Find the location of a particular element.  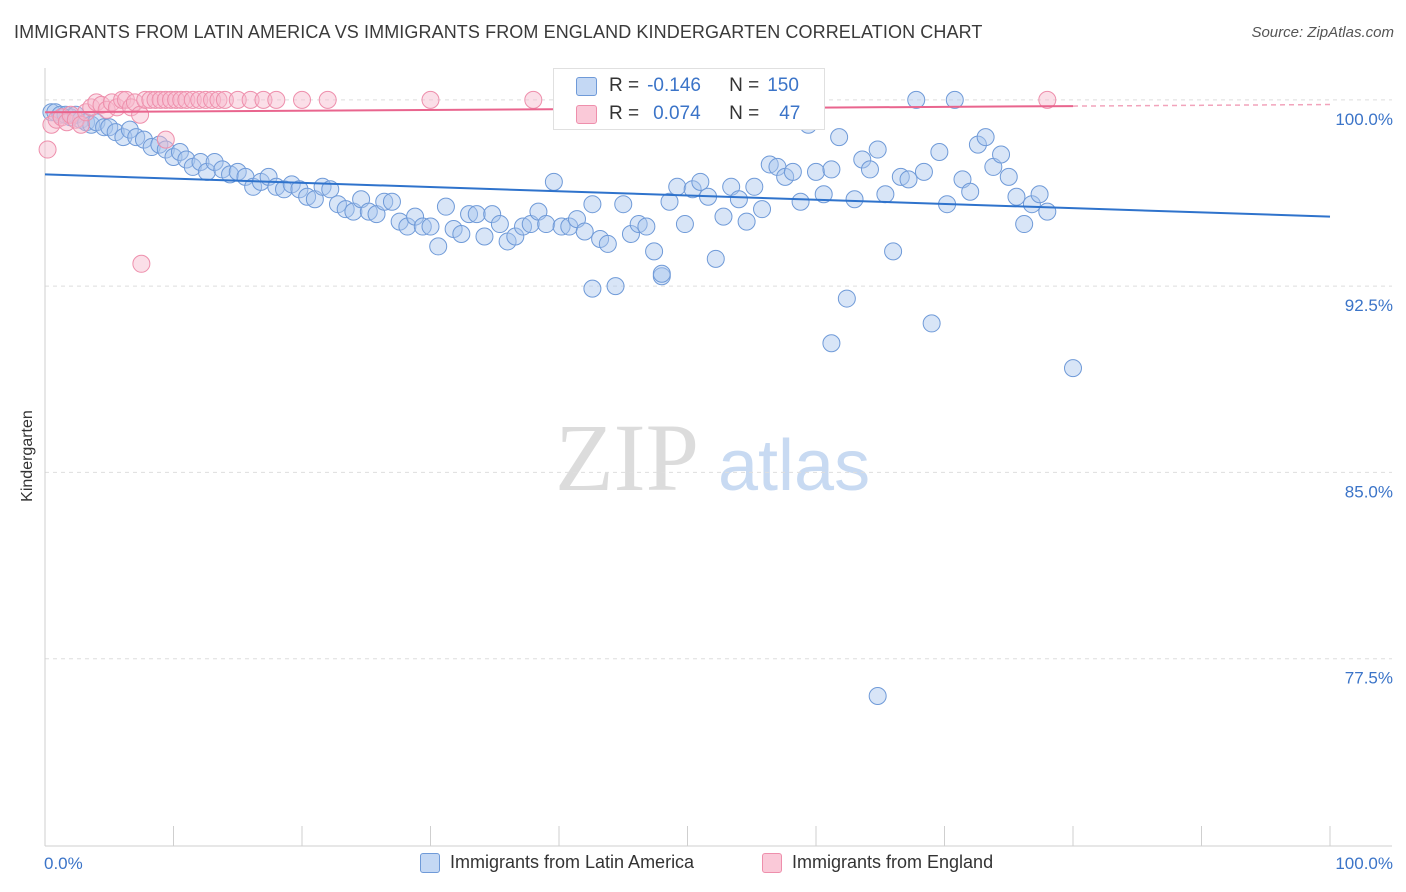

source-label: Source: ZipAtlas.com is located at coordinates (1322, 32).